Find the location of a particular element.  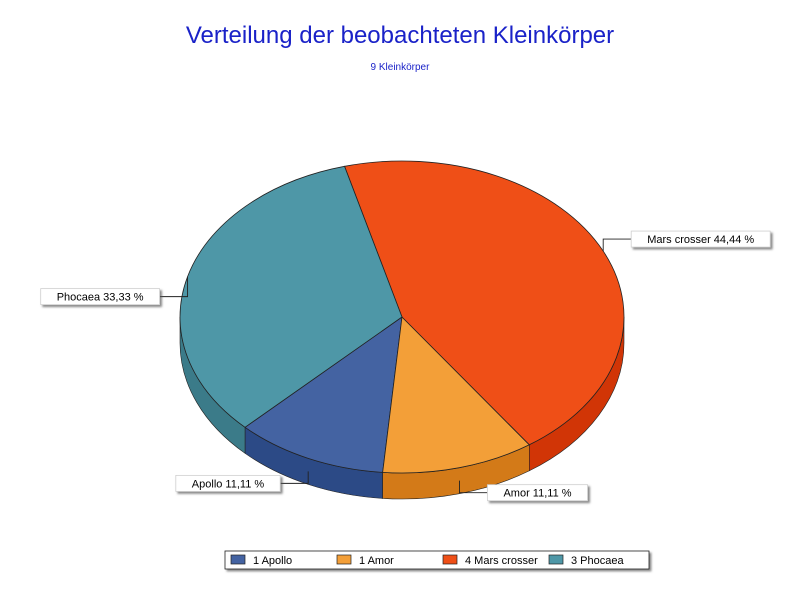

chart-subtitle: 9 Kleinkörper is located at coordinates (400, 67).